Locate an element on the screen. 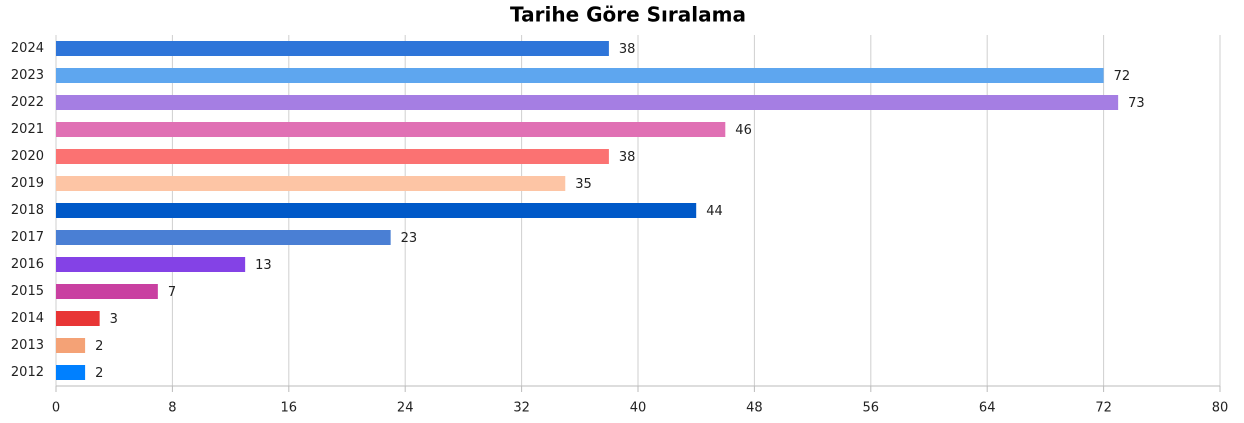 This screenshot has width=1244, height=423. value-label: 72 is located at coordinates (1122, 76).